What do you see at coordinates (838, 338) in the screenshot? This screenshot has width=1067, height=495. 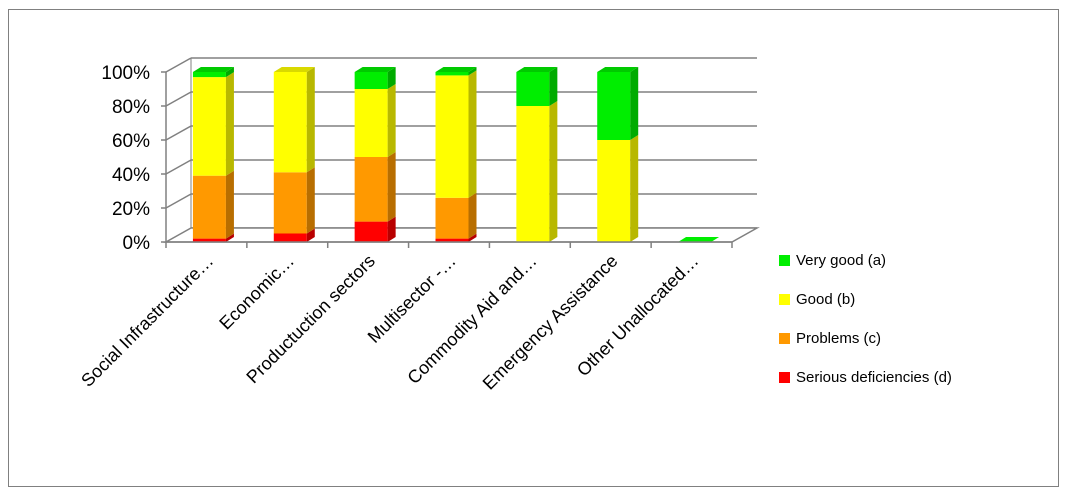 I see `legend-label: Problems (c)` at bounding box center [838, 338].